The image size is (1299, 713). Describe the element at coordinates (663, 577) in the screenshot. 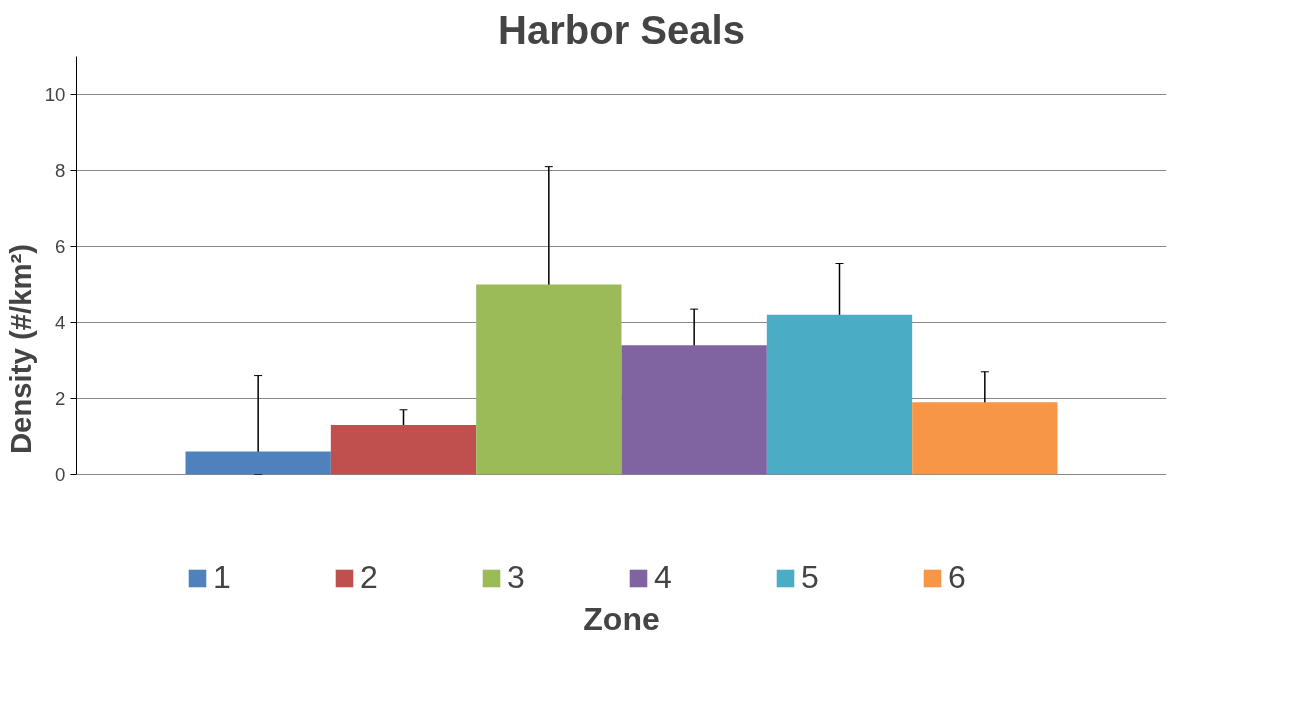

I see `legend-label: 4` at that location.